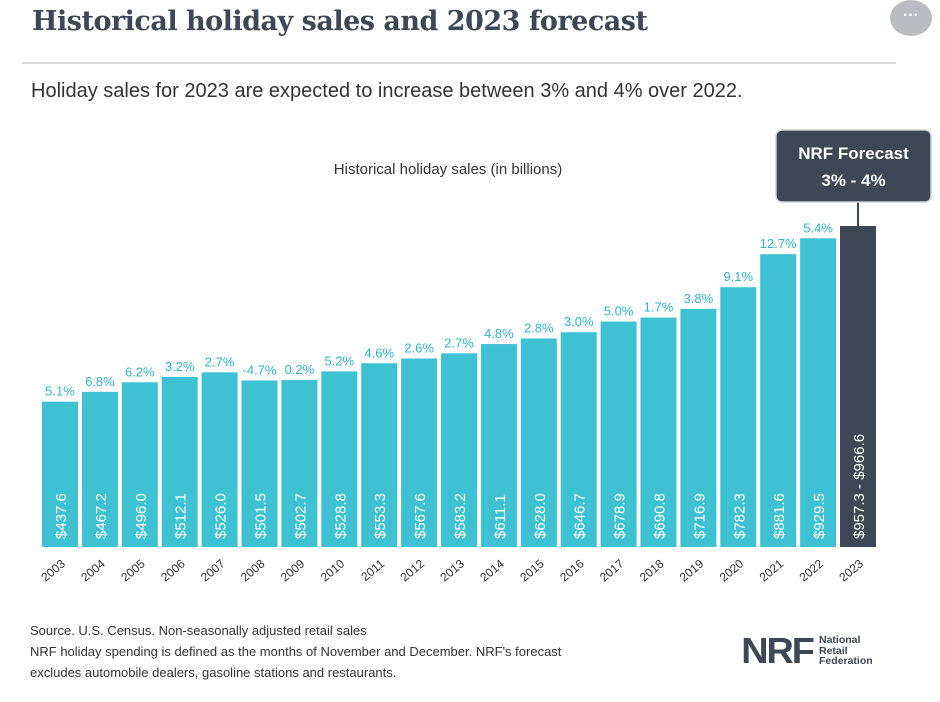 The width and height of the screenshot is (940, 702). What do you see at coordinates (339, 360) in the screenshot?
I see `growth-label-2010: 5.2%` at bounding box center [339, 360].